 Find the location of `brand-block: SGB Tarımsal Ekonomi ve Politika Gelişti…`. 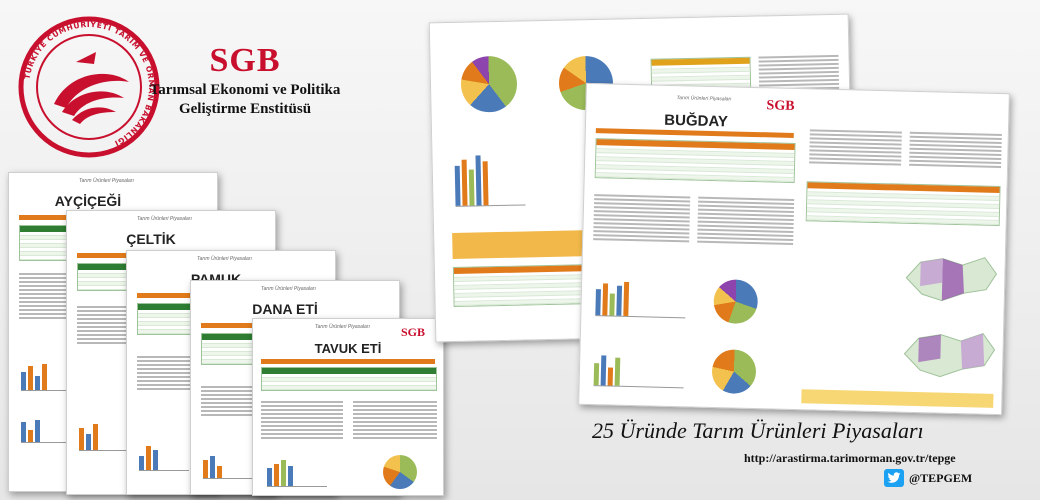

brand-block: SGB Tarımsal Ekonomi ve Politika Gelişti… is located at coordinates (245, 80).